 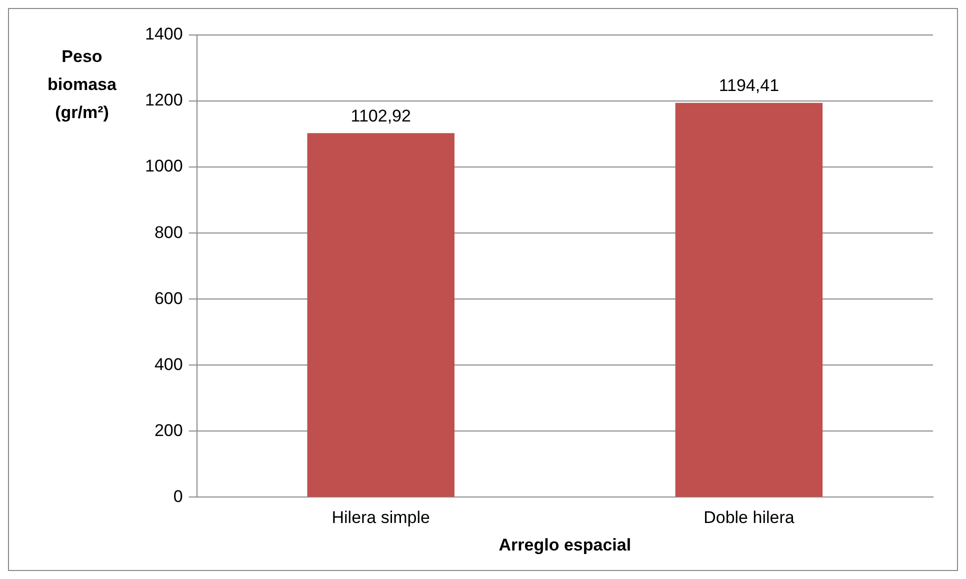 What do you see at coordinates (178, 496) in the screenshot?
I see `y-tick-label: 0` at bounding box center [178, 496].